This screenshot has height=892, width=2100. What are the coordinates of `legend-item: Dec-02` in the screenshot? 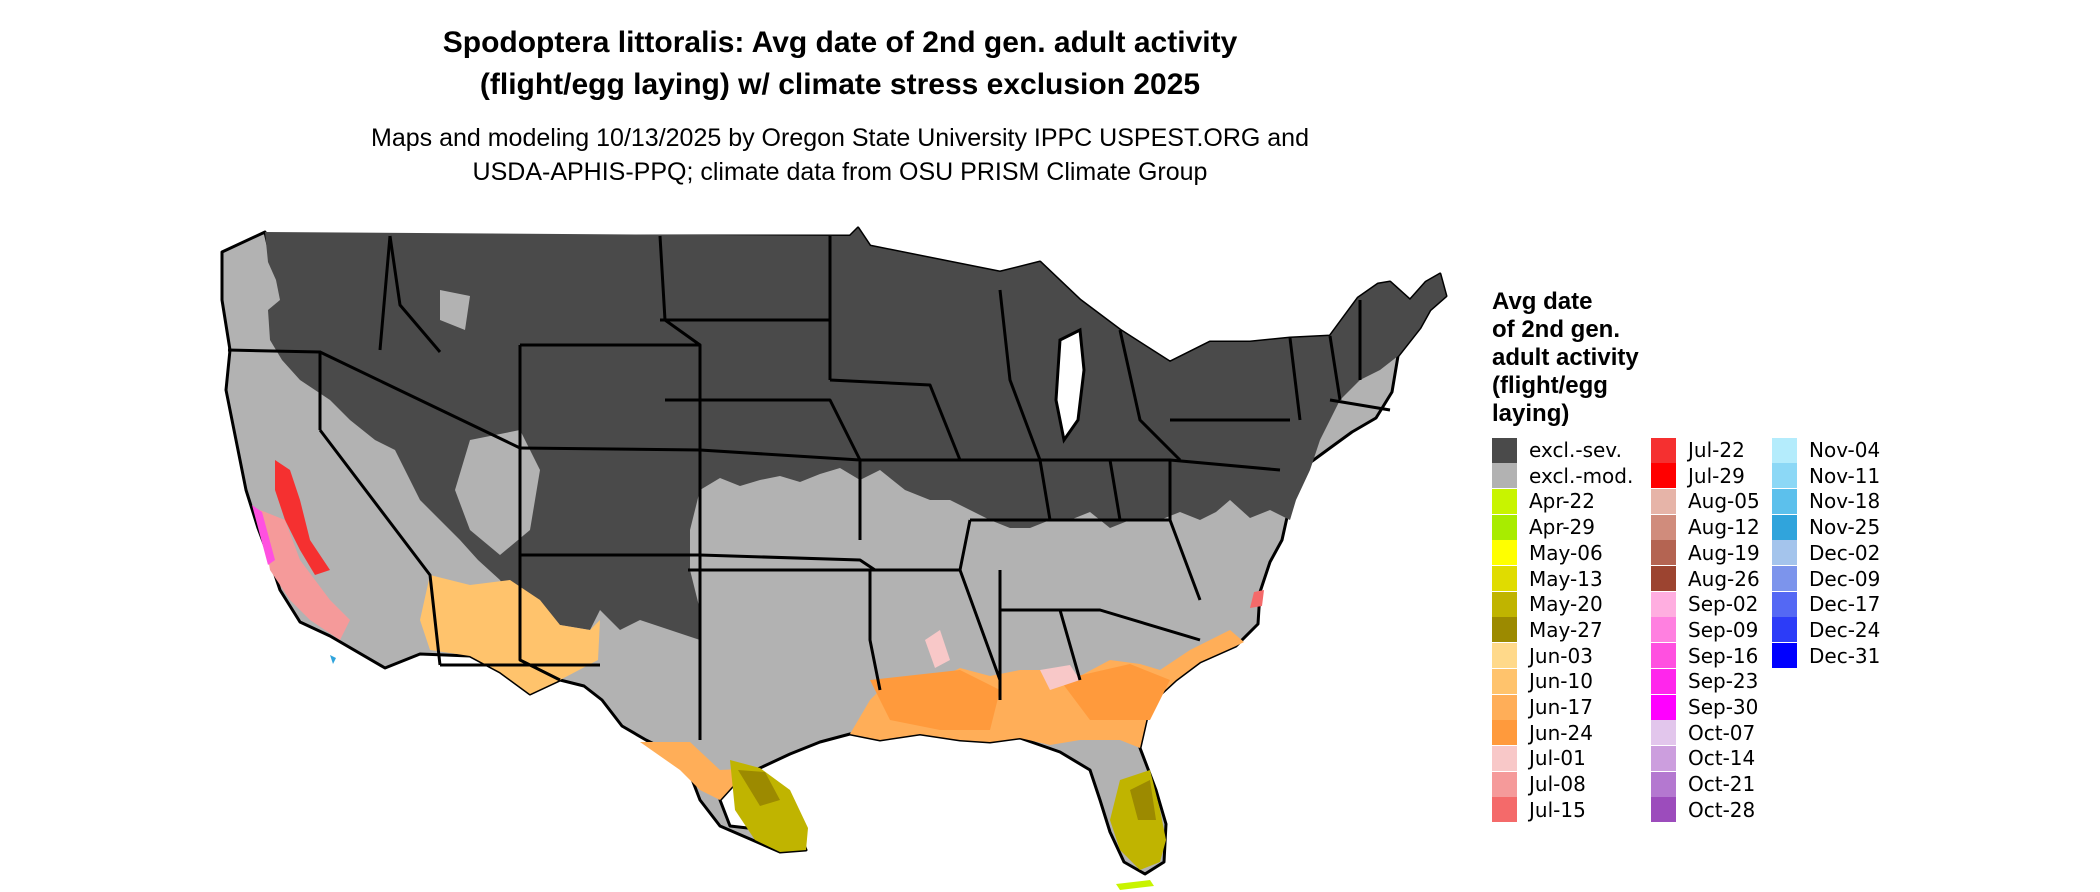 It's located at (1826, 553).